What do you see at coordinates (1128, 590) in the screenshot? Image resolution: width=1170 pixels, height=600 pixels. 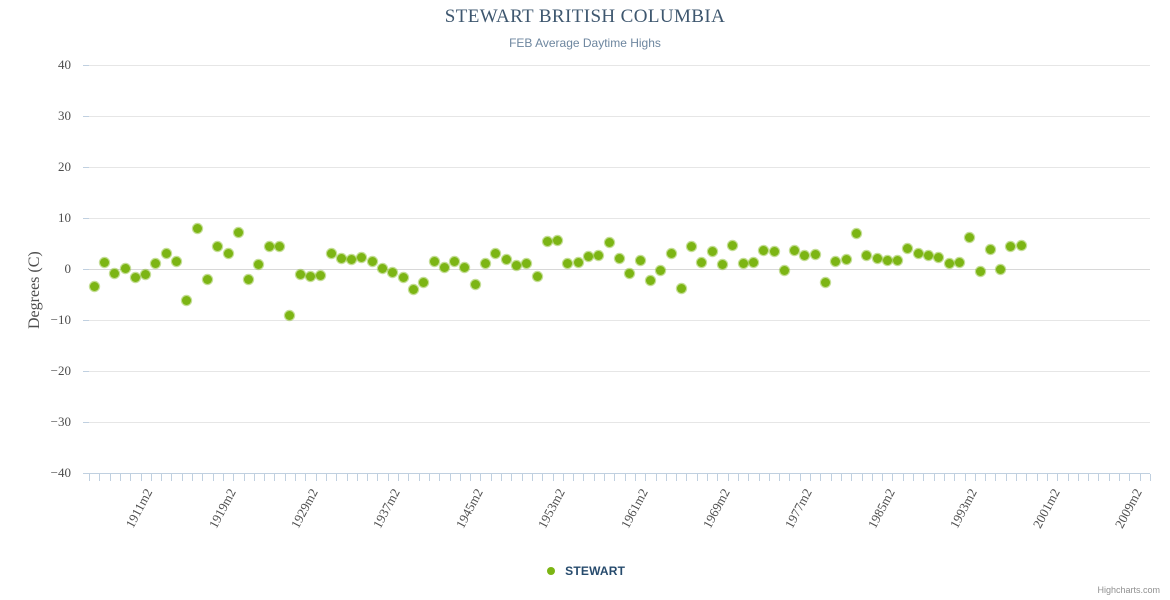 I see `credits-link: Highcharts.com` at bounding box center [1128, 590].